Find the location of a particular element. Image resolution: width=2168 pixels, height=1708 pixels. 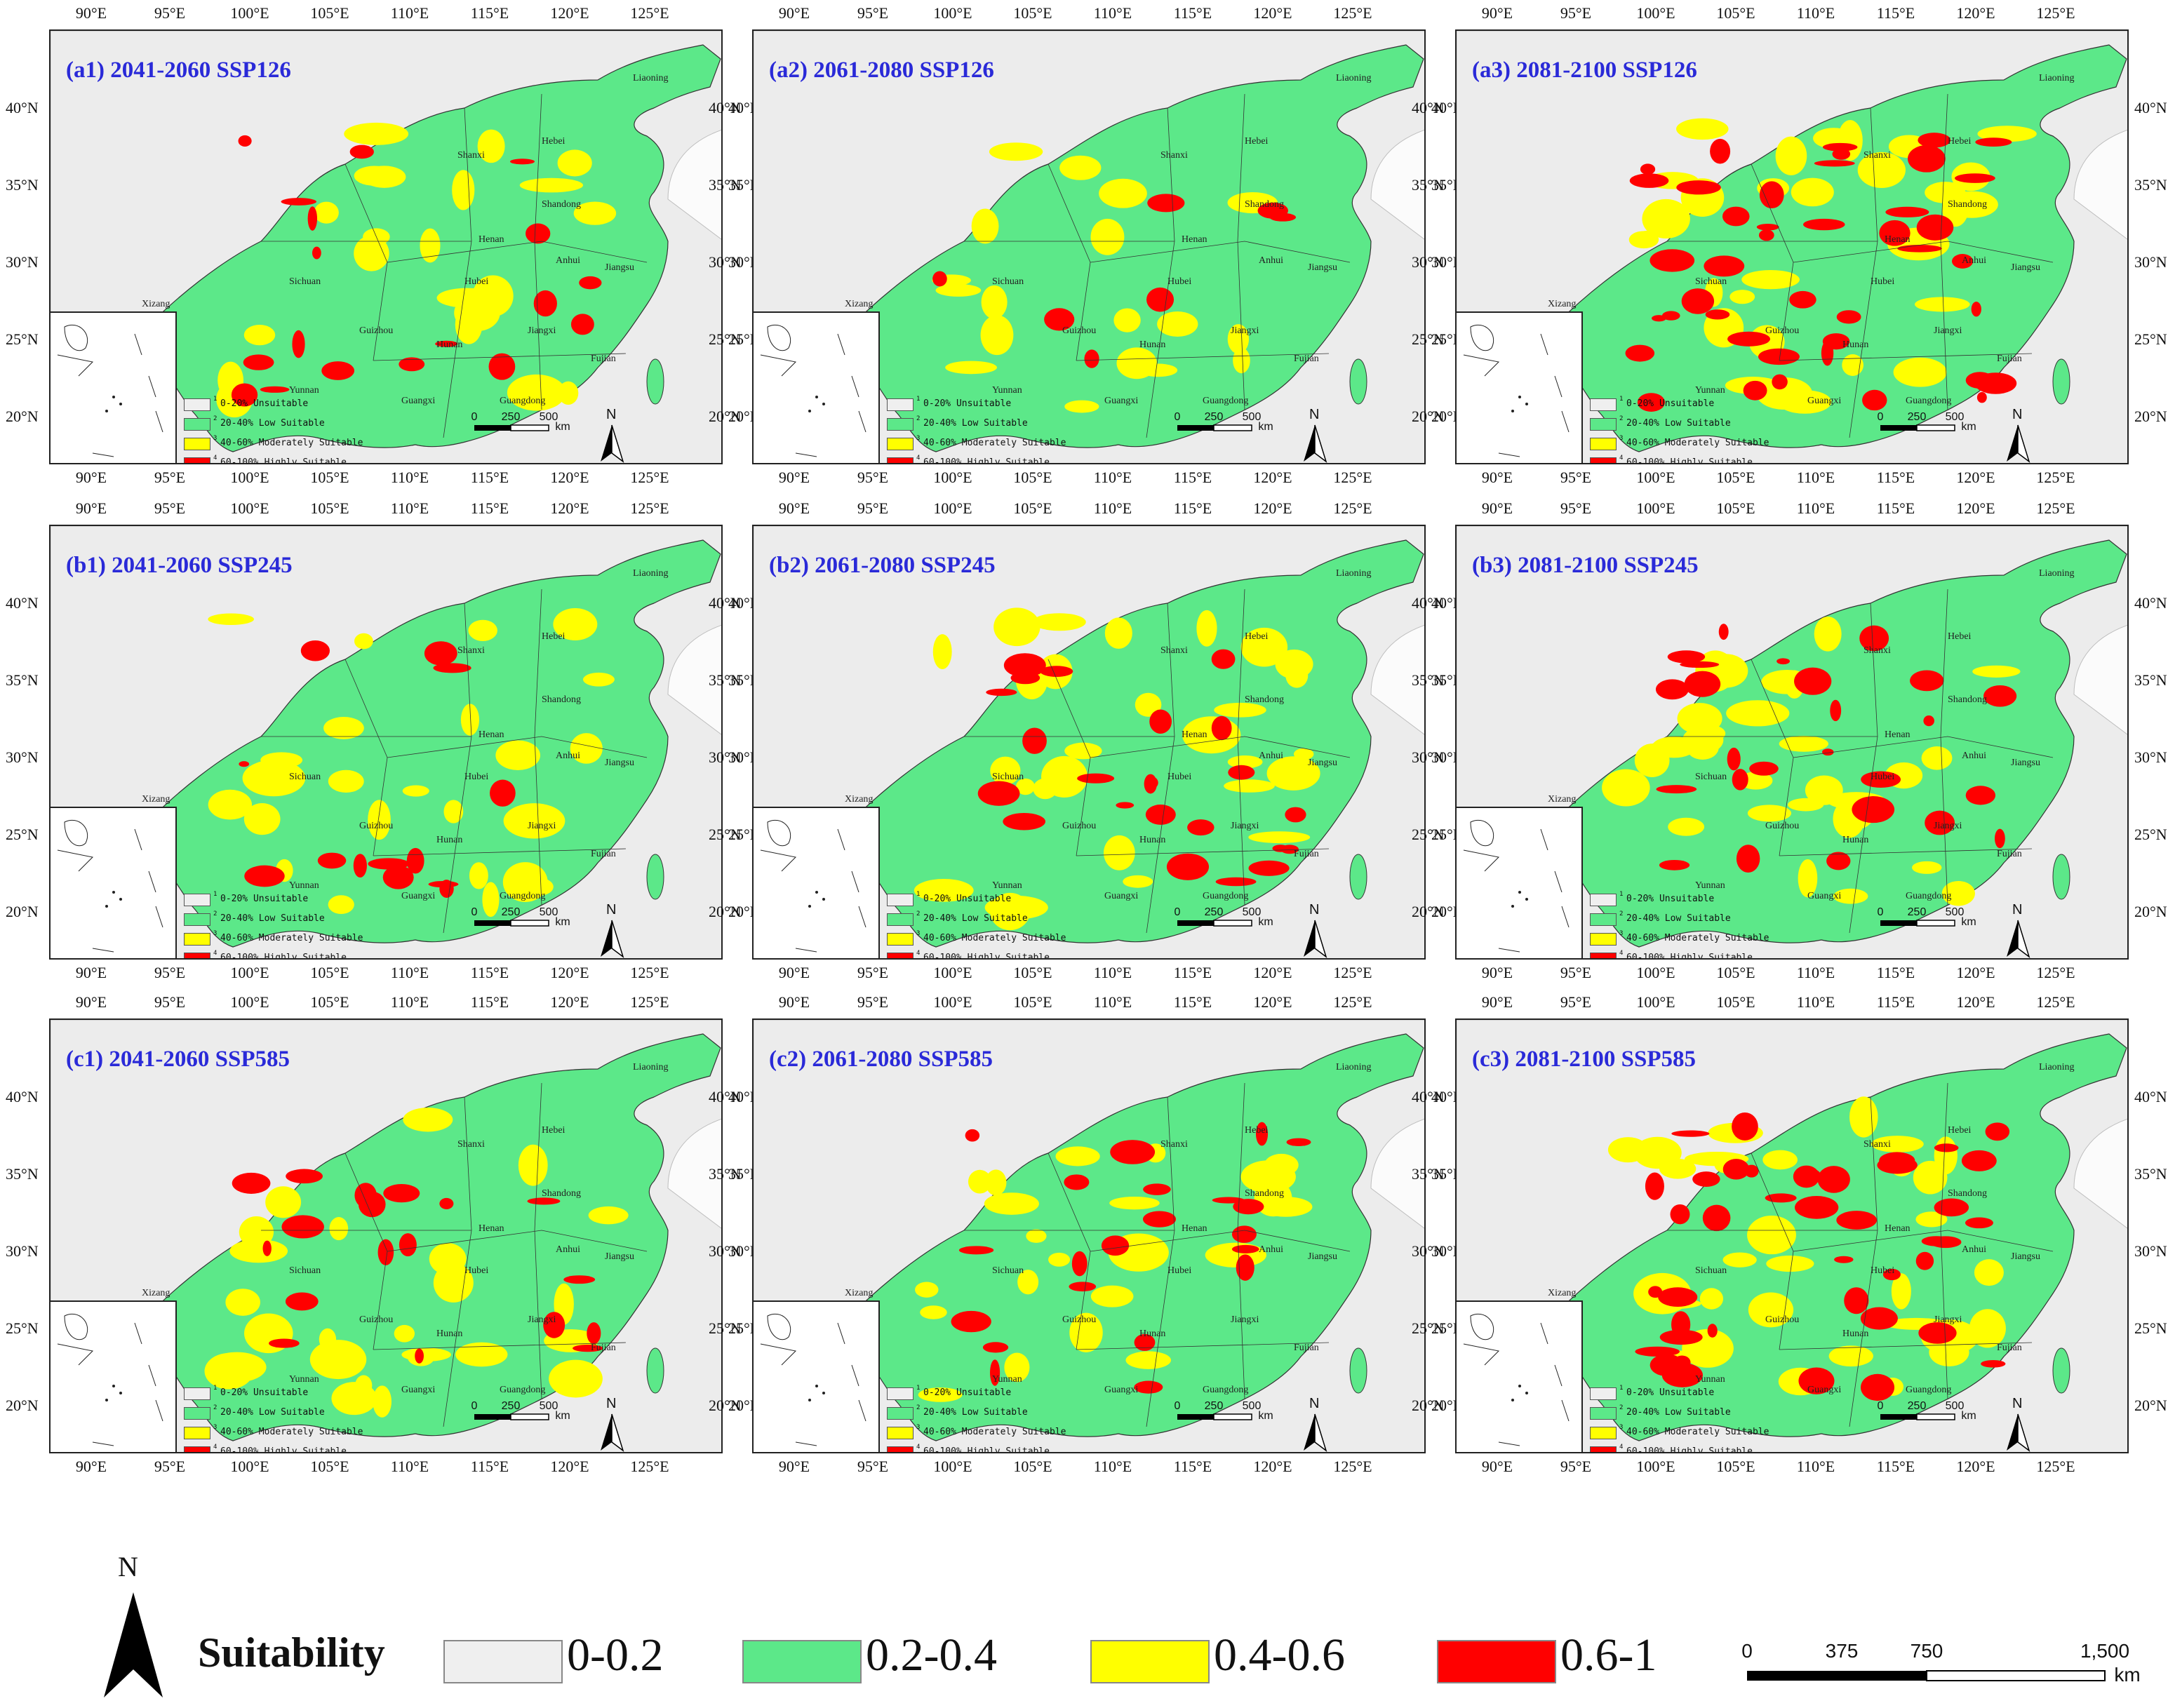

province-label: Anhui is located at coordinates (568, 260).